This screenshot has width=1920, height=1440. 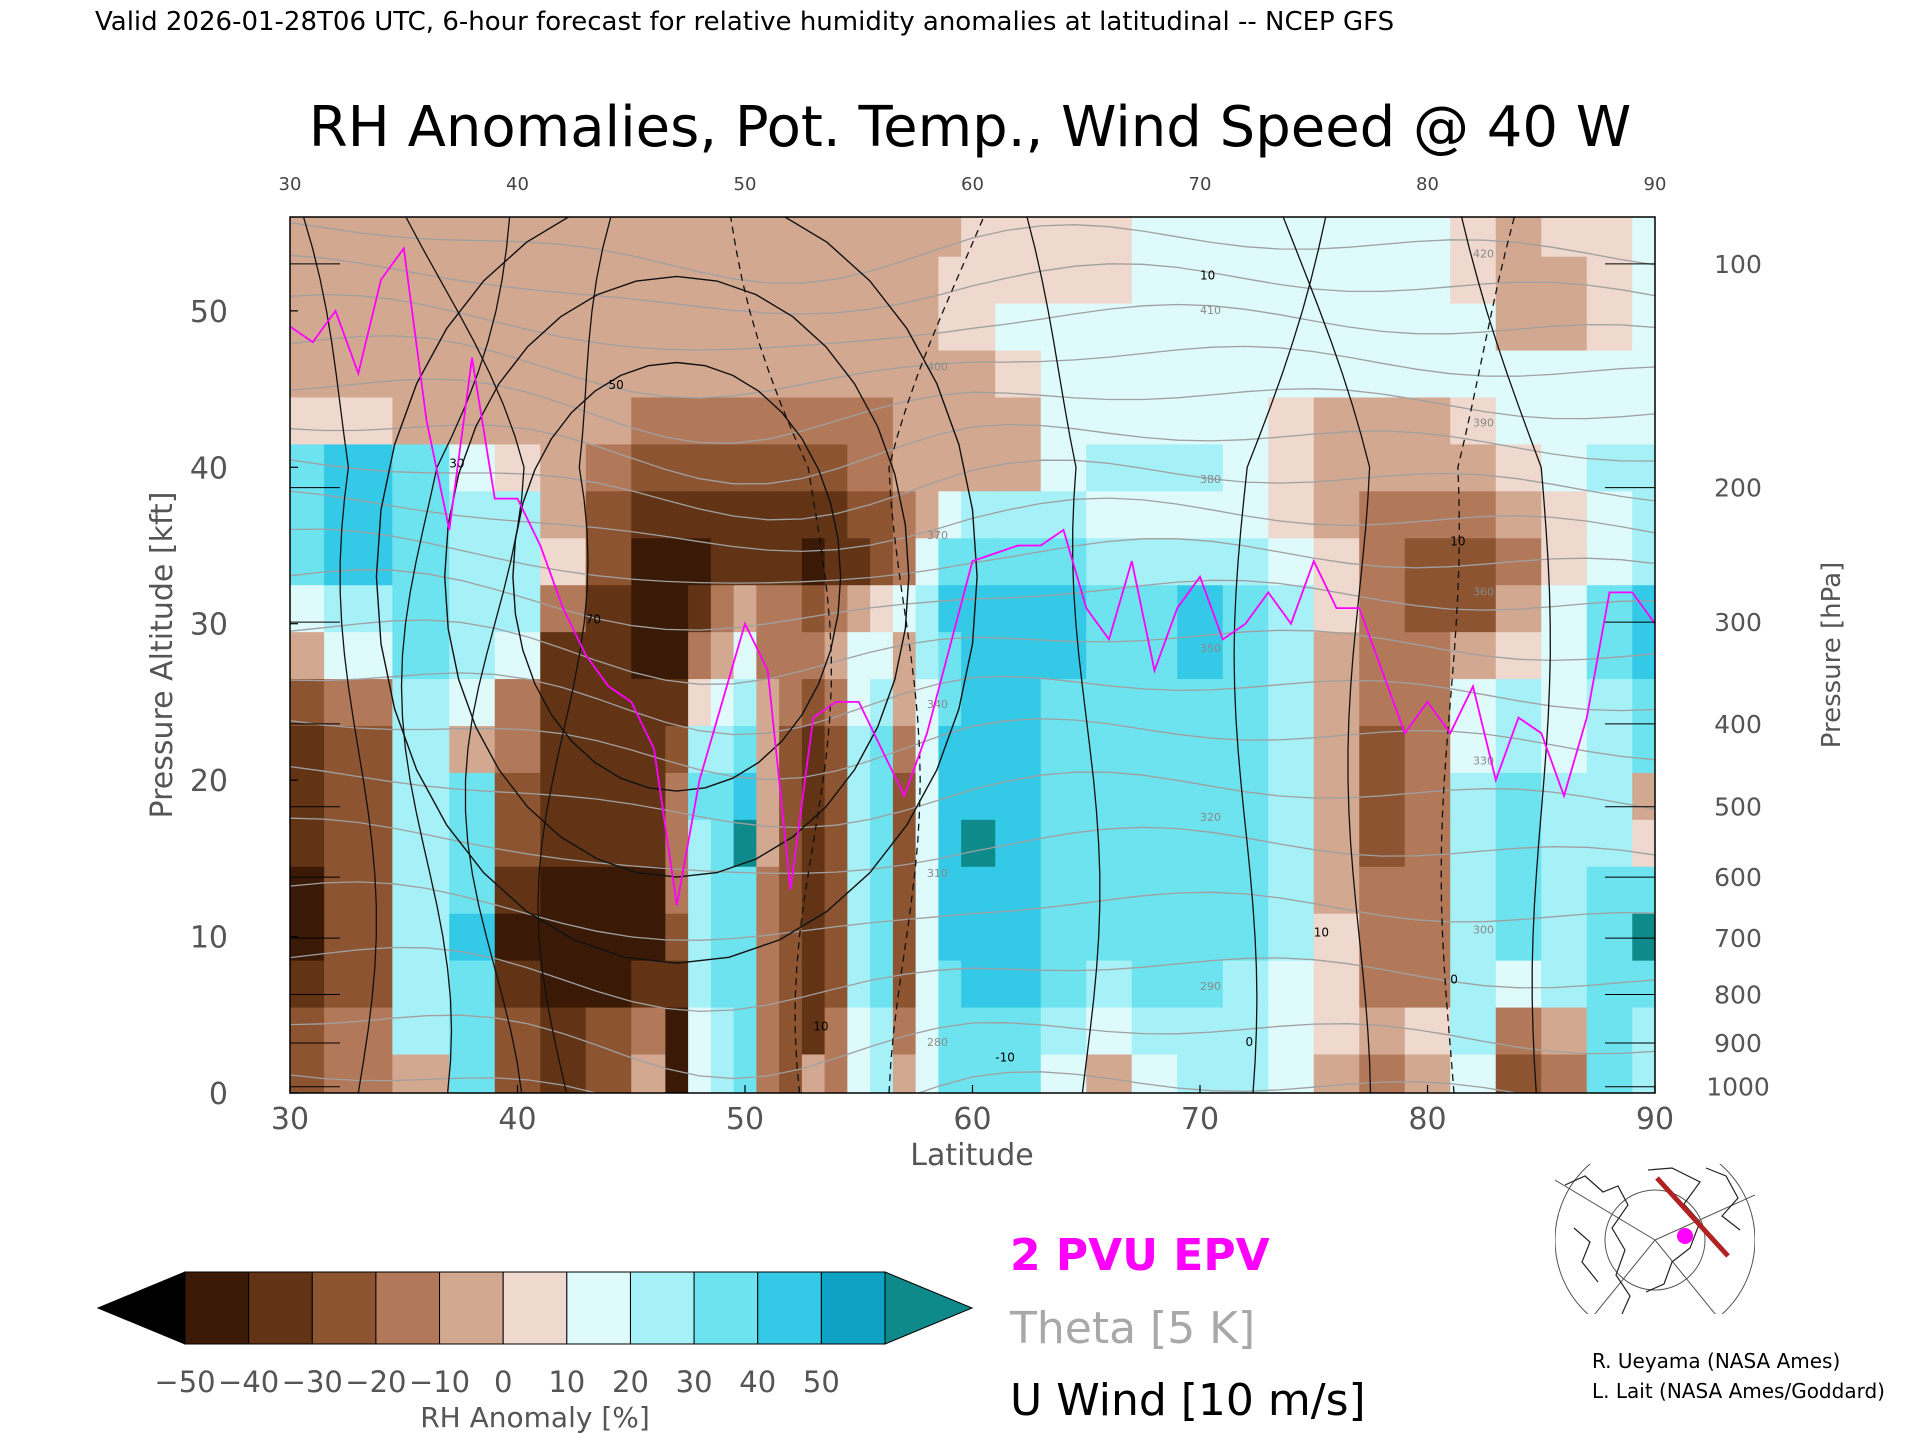 I want to click on y-tick-label: 20, so click(x=209, y=781).